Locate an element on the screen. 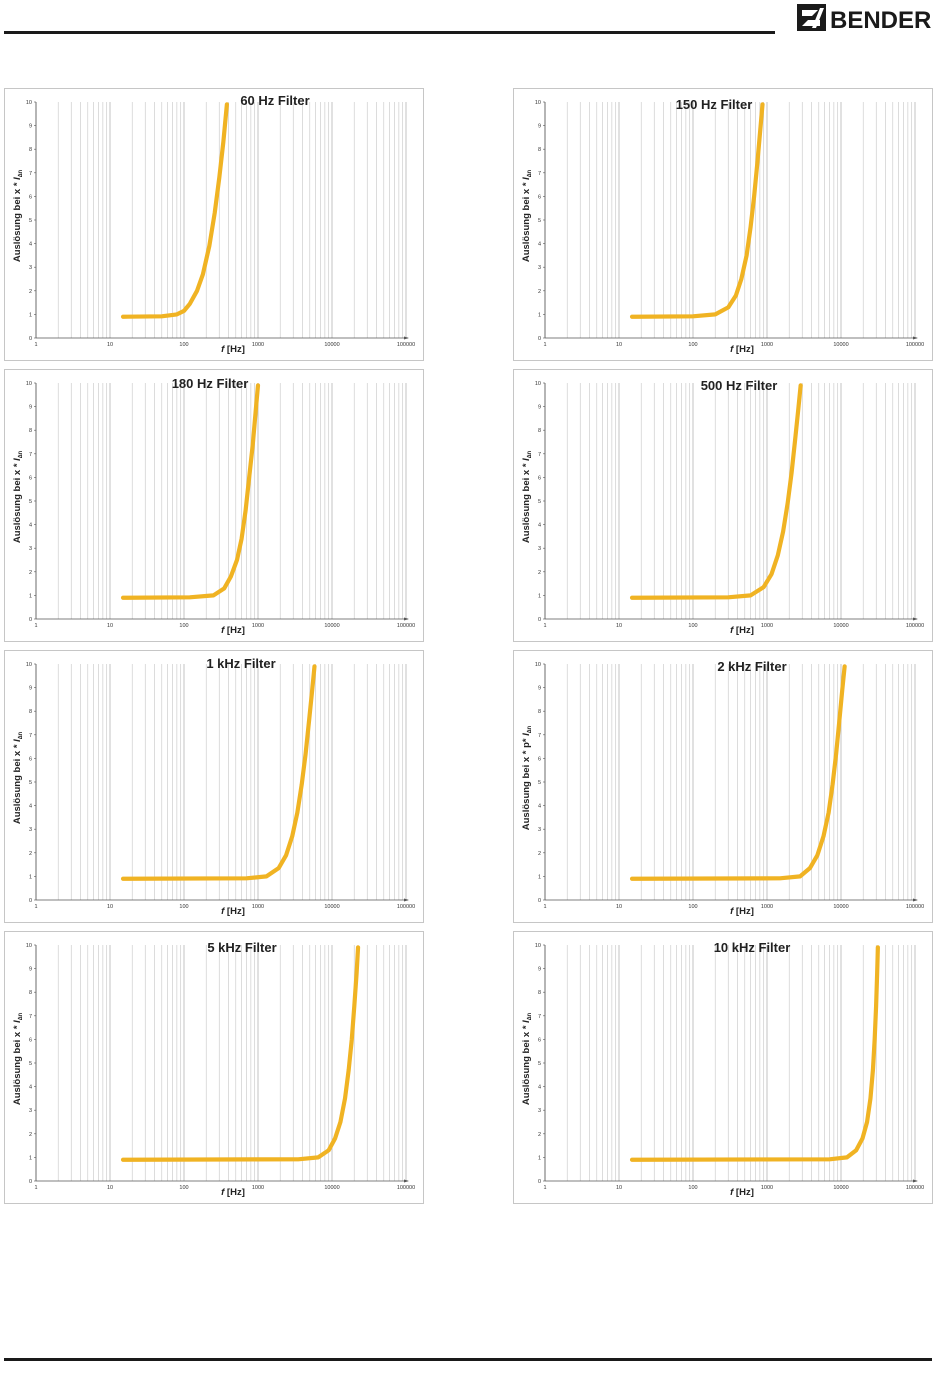 Image resolution: width=950 pixels, height=1392 pixels. chart-10khz-filter-gridlines is located at coordinates (730, 1063).